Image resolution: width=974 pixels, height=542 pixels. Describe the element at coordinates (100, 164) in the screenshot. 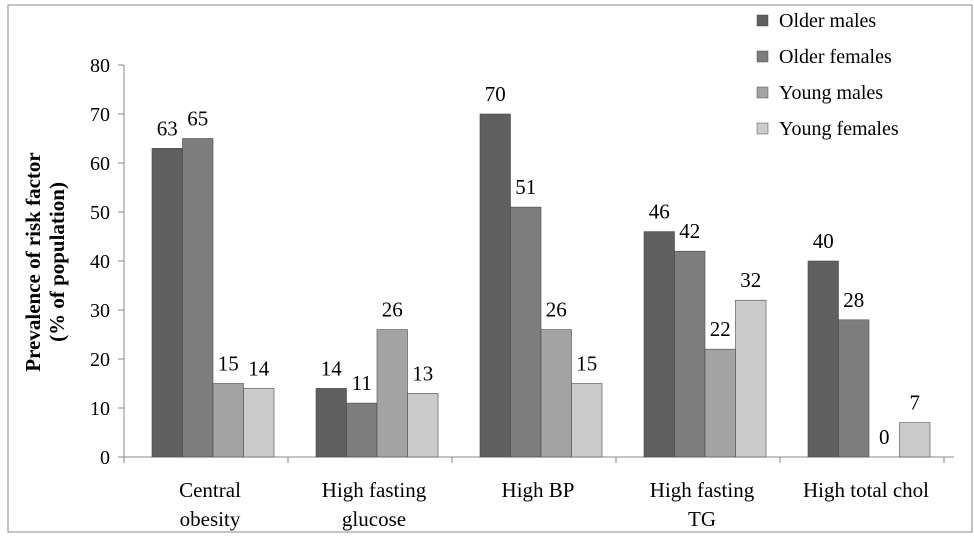

I see `y-tick-label: 60` at that location.